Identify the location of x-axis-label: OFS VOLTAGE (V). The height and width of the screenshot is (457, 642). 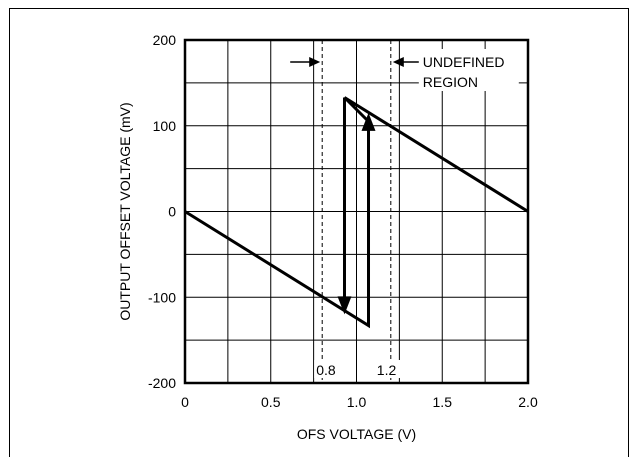
(356, 434).